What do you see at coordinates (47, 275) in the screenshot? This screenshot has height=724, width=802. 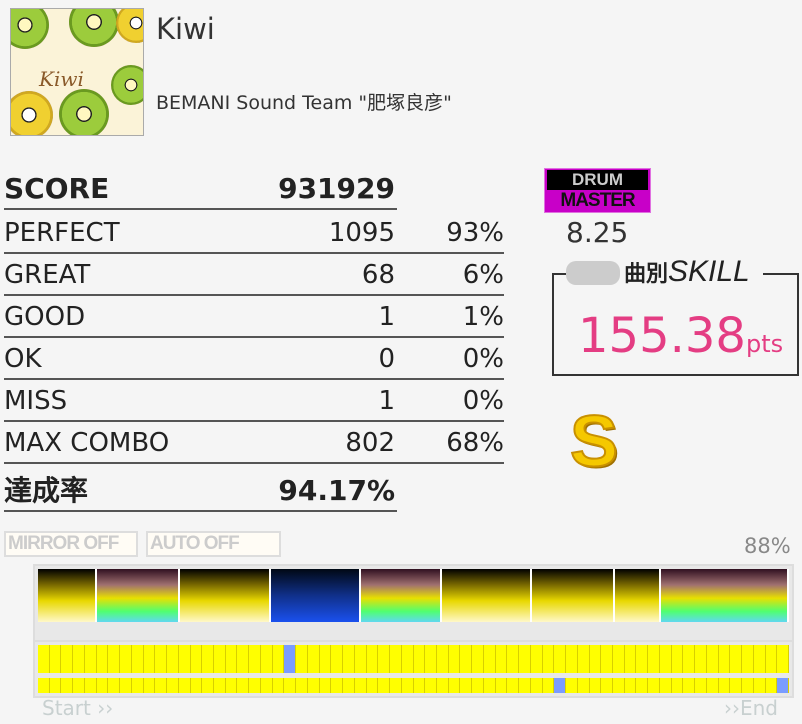 I see `judgement-label: GREAT` at bounding box center [47, 275].